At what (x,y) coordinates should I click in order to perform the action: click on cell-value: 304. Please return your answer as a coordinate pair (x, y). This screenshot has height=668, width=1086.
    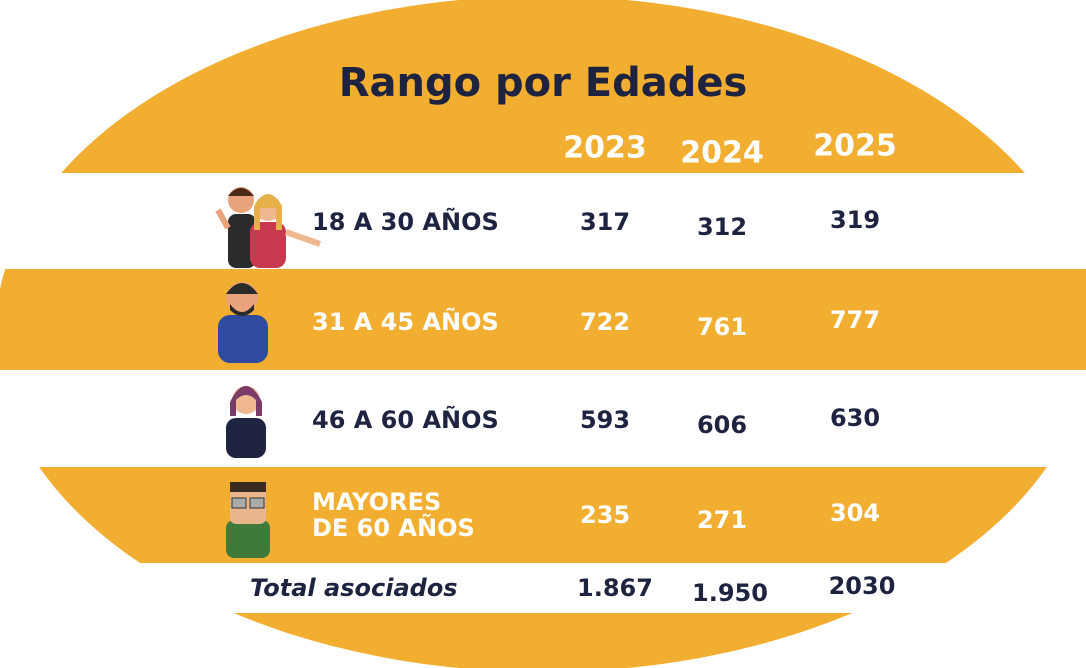
    Looking at the image, I should click on (855, 513).